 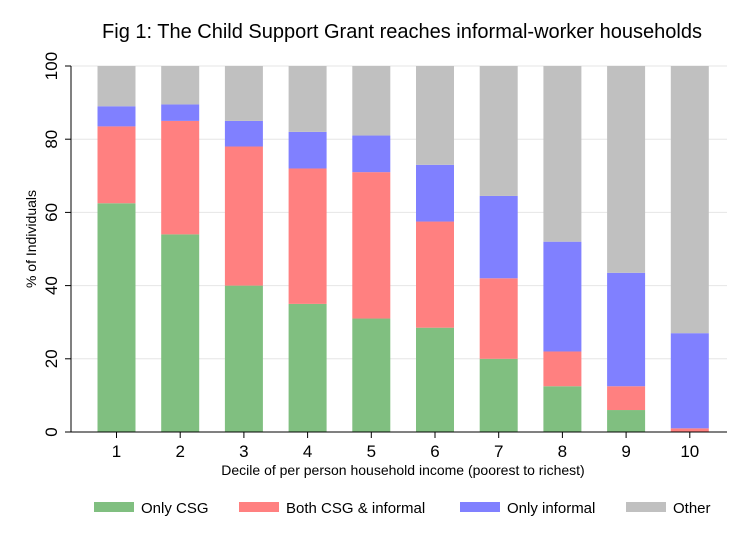 I want to click on x-tick-label: 5, so click(x=371, y=451).